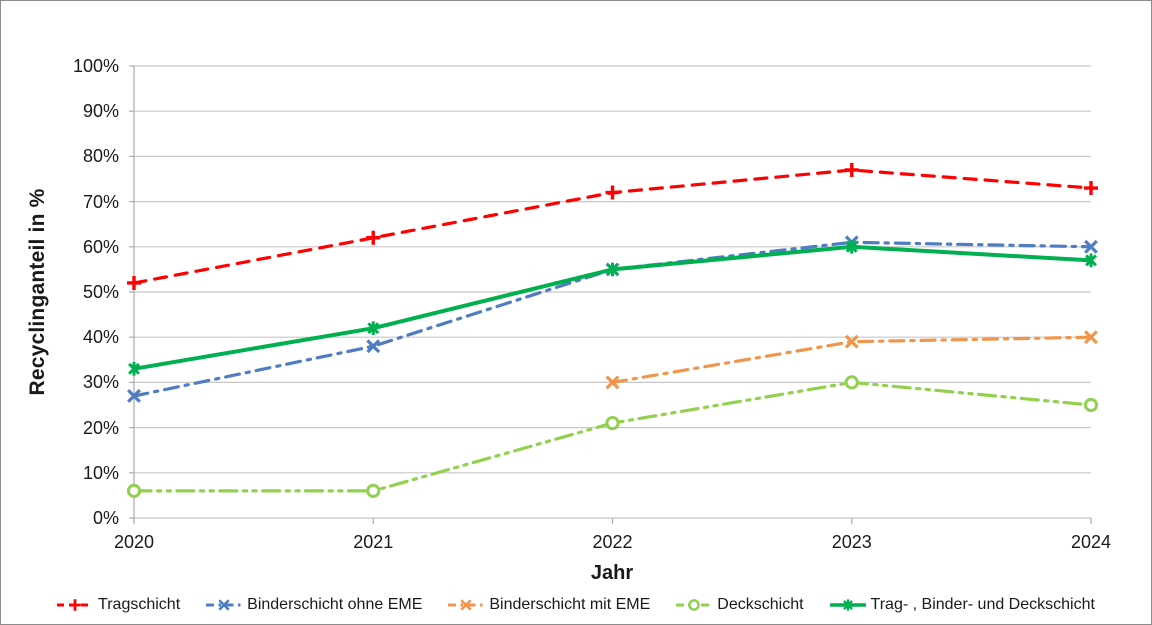  I want to click on y-tick-label: 80%, so click(100, 156).